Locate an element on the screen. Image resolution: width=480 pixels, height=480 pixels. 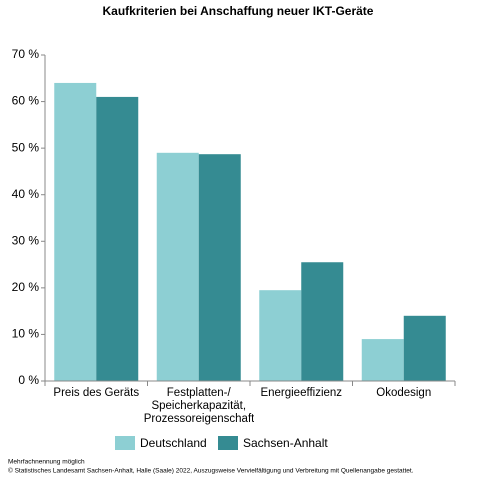
x-tick-label: Energieeffizienz is located at coordinates (301, 393).